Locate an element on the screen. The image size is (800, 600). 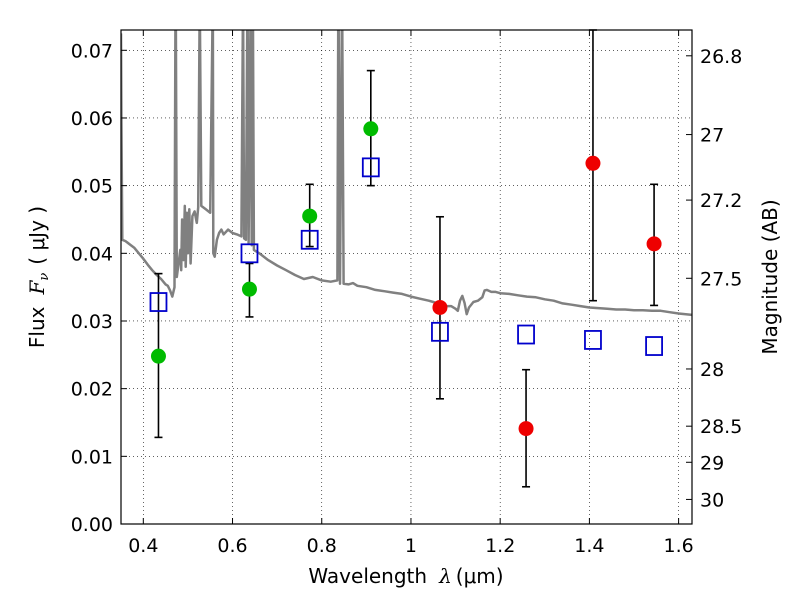
x-tick-label: 0.6 is located at coordinates (232, 546).